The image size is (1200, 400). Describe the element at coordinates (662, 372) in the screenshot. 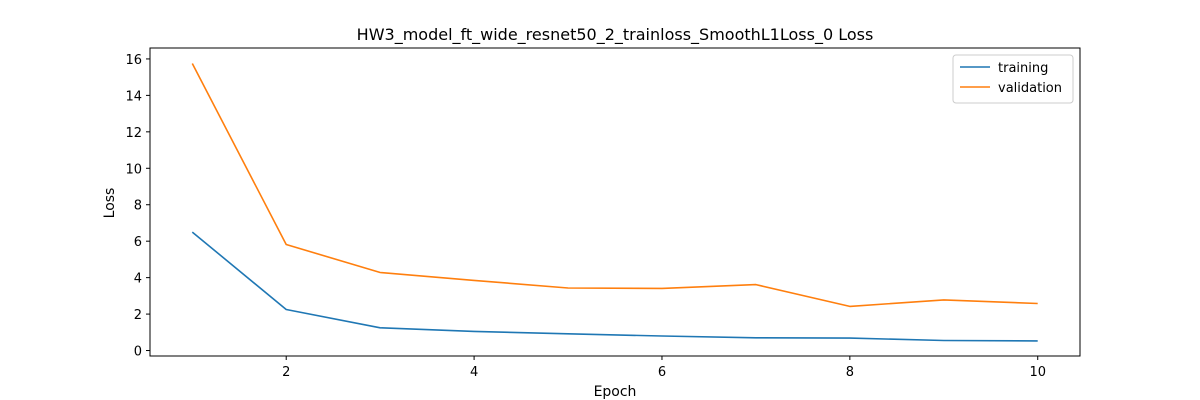

I see `x-tick-label: 6` at that location.